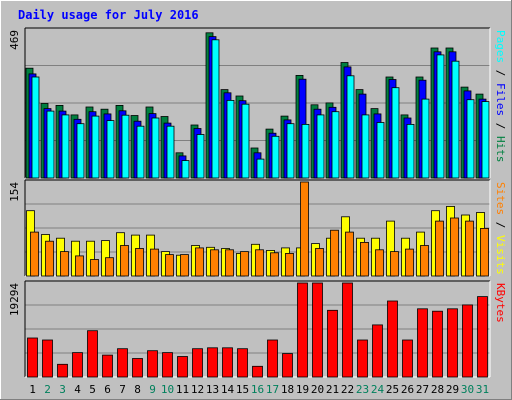 This screenshot has width=512, height=400. I want to click on day-label: 11, so click(182, 389).